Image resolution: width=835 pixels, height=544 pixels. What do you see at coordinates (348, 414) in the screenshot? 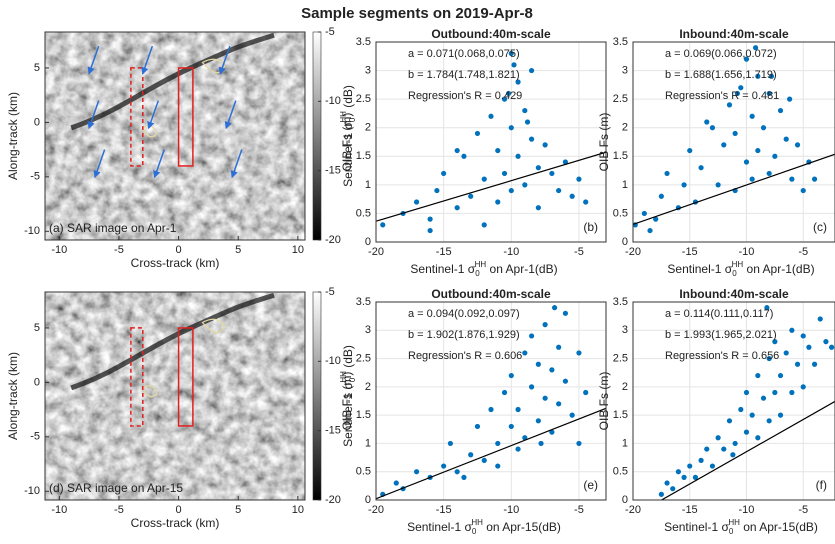
I see `colorbar-label-text: Sentinel-1 σ` at bounding box center [348, 414].